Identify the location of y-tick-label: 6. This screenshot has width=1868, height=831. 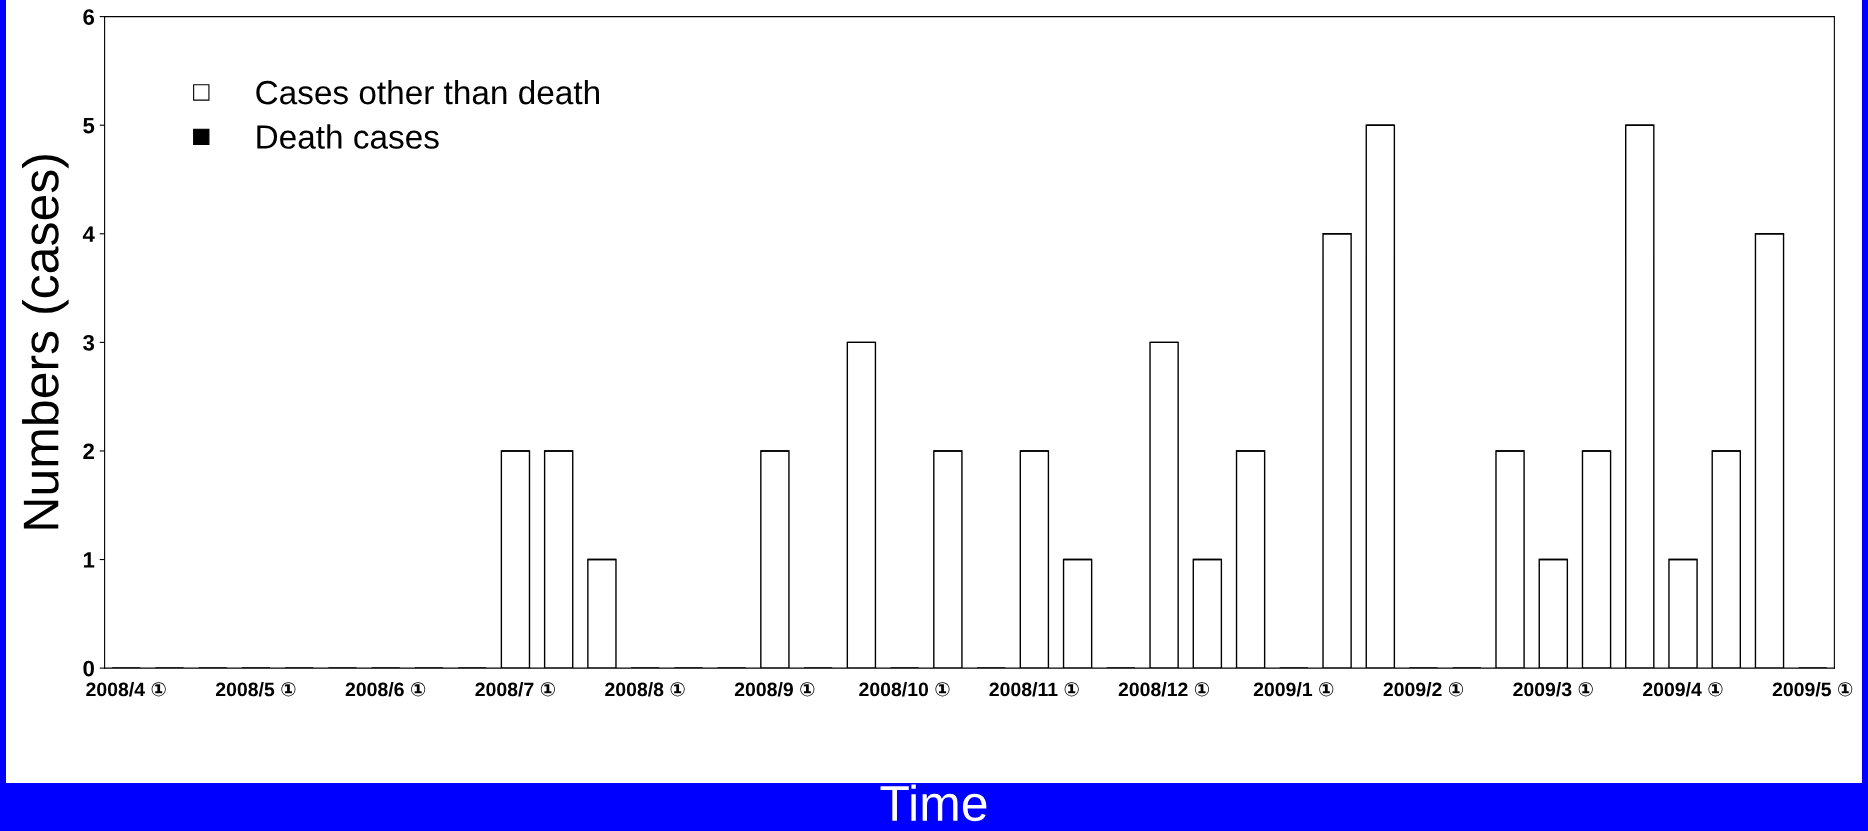
(89, 17).